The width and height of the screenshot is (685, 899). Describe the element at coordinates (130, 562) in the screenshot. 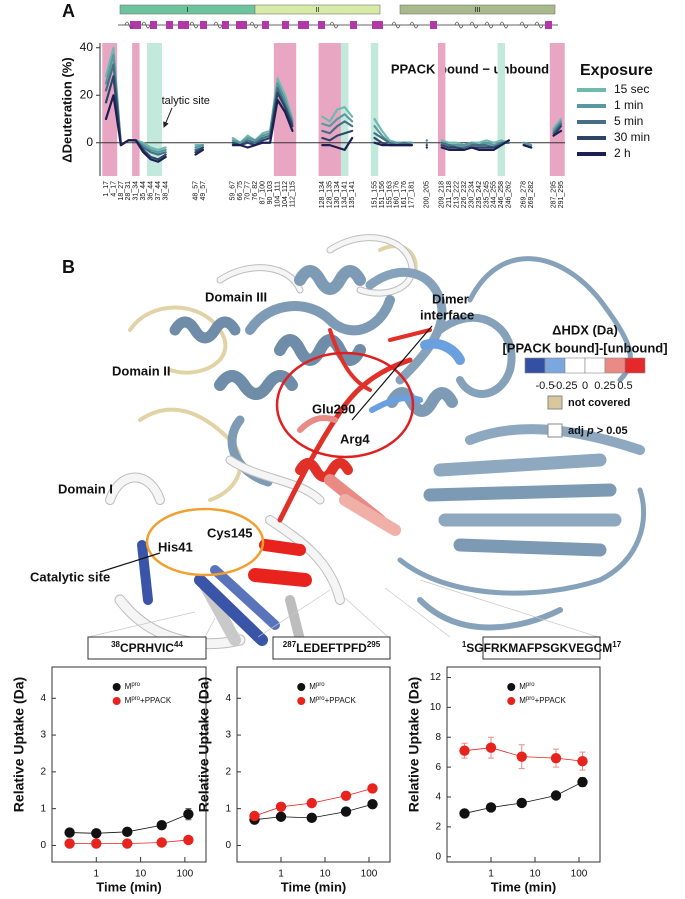

I see `leader-line` at that location.